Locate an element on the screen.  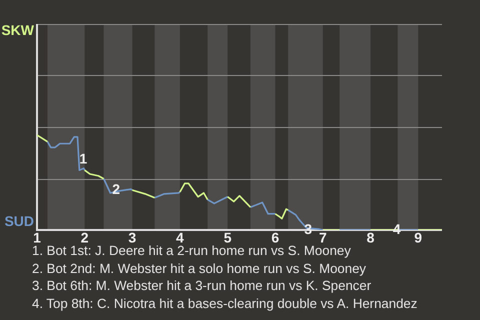
text: SKW is located at coordinates (18, 30).